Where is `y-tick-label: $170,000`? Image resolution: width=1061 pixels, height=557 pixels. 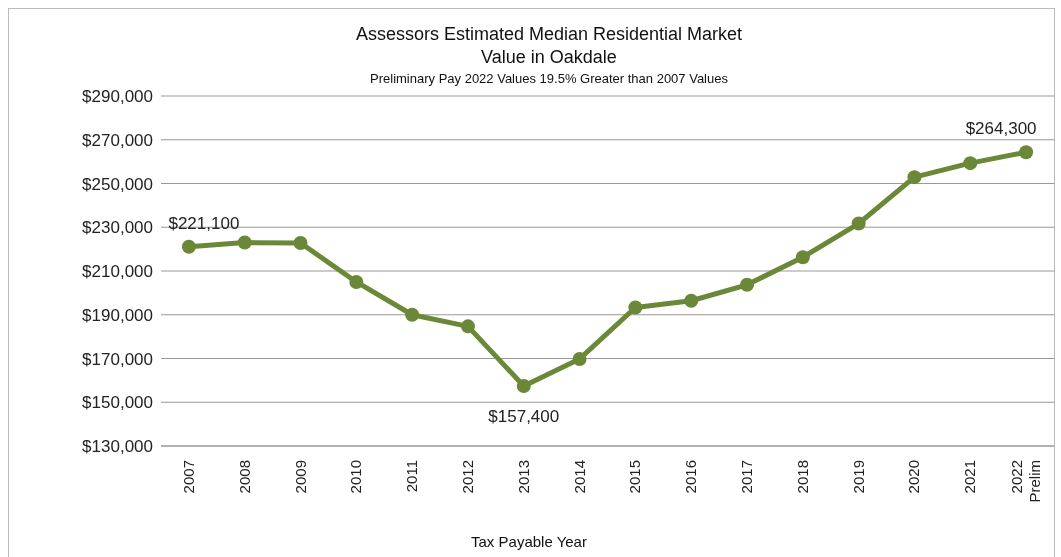 y-tick-label: $170,000 is located at coordinates (117, 359).